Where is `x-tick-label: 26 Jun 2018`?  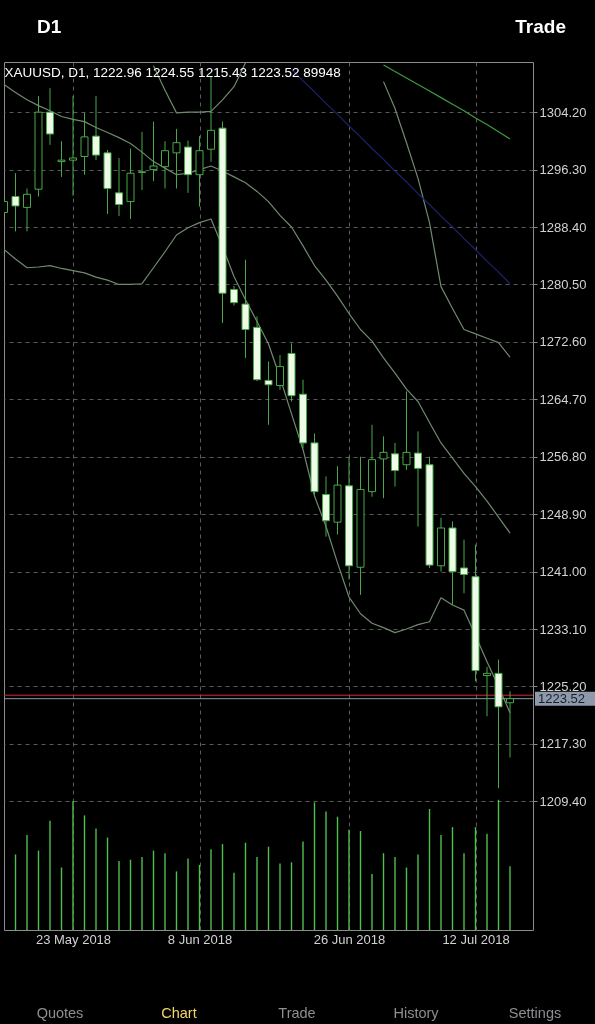 x-tick-label: 26 Jun 2018 is located at coordinates (349, 939).